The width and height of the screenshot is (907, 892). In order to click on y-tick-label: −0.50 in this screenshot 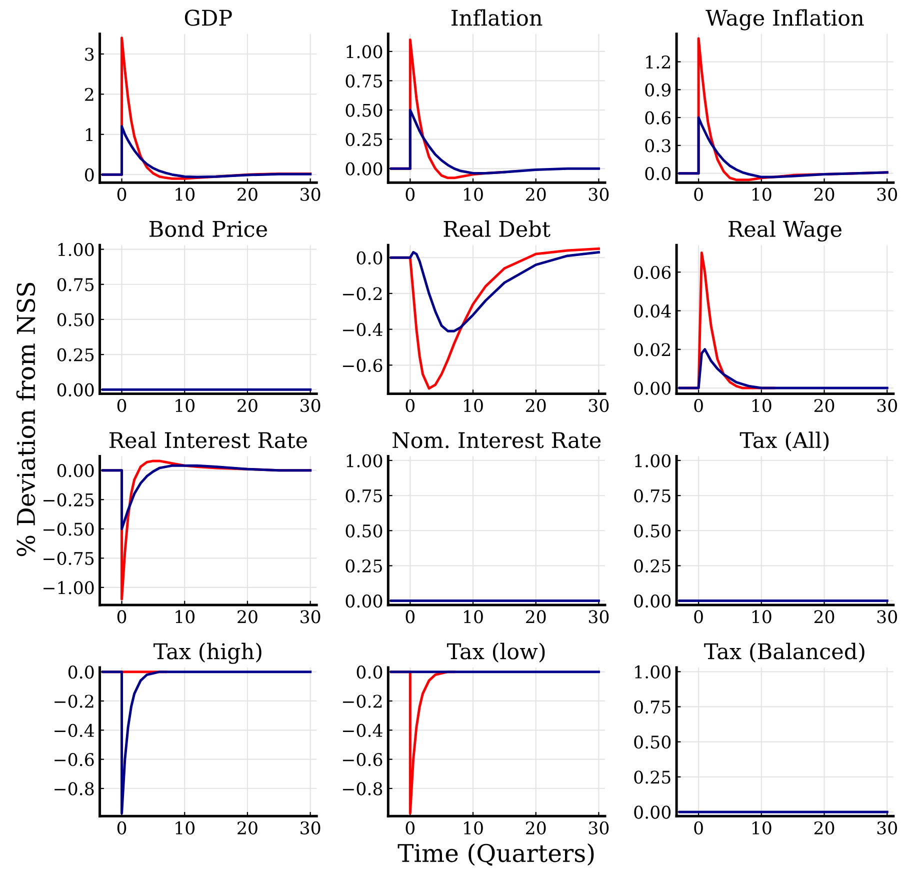, I will do `click(69, 529)`.